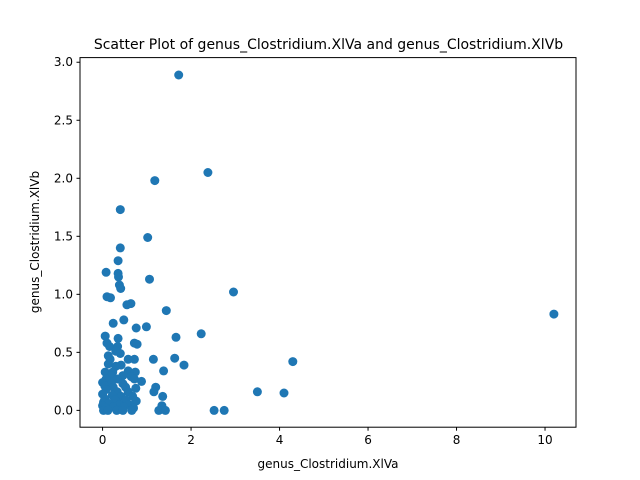  What do you see at coordinates (63, 352) in the screenshot?
I see `y-tick-label: 0.5` at bounding box center [63, 352].